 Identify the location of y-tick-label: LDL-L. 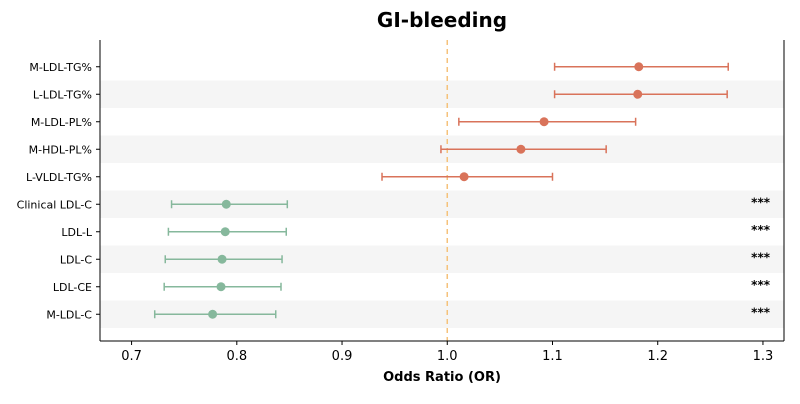
(77, 232).